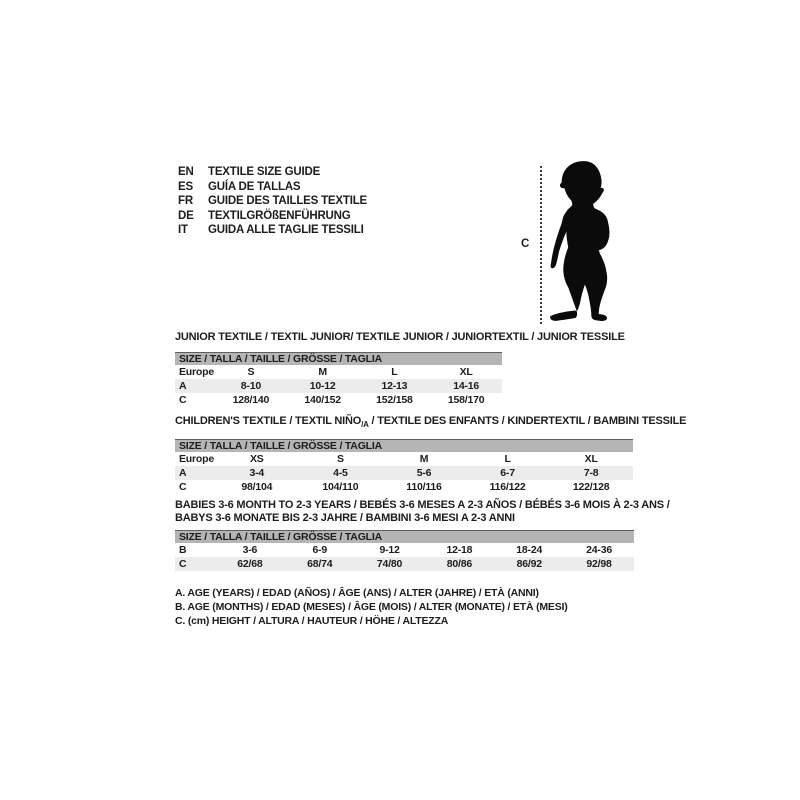 This screenshot has height=800, width=800. What do you see at coordinates (404, 564) in the screenshot?
I see `table-row-height: C 62/68 68/74 74/80 80/86 86/92 92/98` at bounding box center [404, 564].